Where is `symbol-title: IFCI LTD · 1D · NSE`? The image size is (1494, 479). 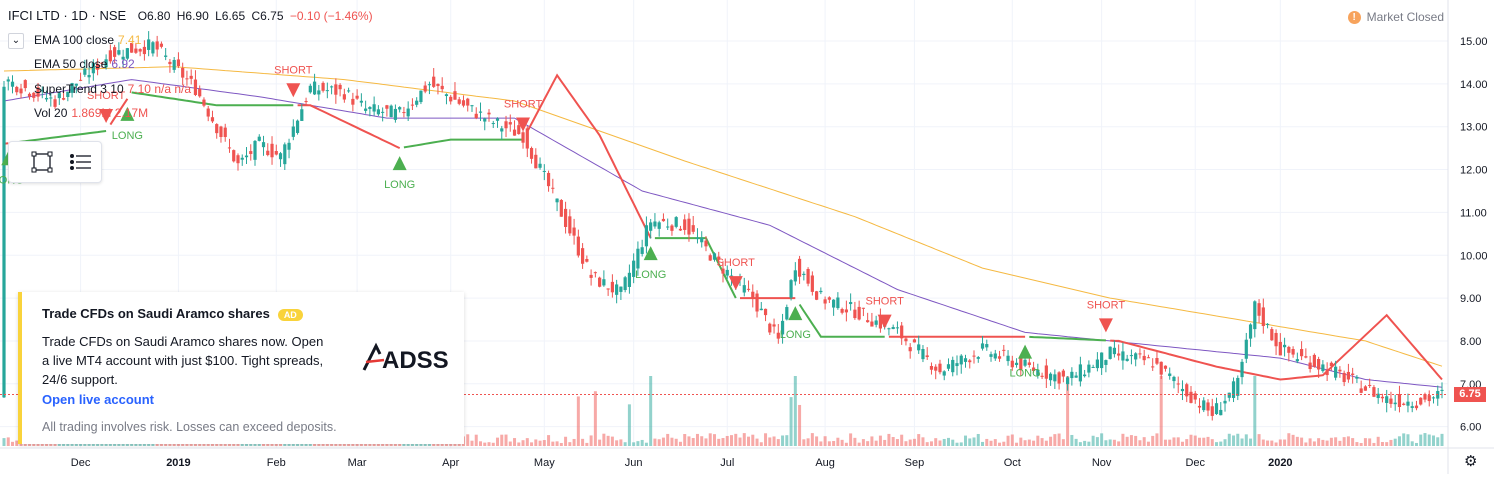
symbol-title: IFCI LTD · 1D · NSE is located at coordinates (67, 15).